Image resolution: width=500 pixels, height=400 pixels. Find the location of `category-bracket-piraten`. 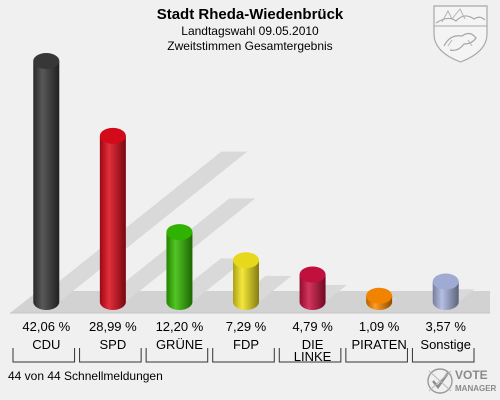

category-bracket-piraten is located at coordinates (376, 355).